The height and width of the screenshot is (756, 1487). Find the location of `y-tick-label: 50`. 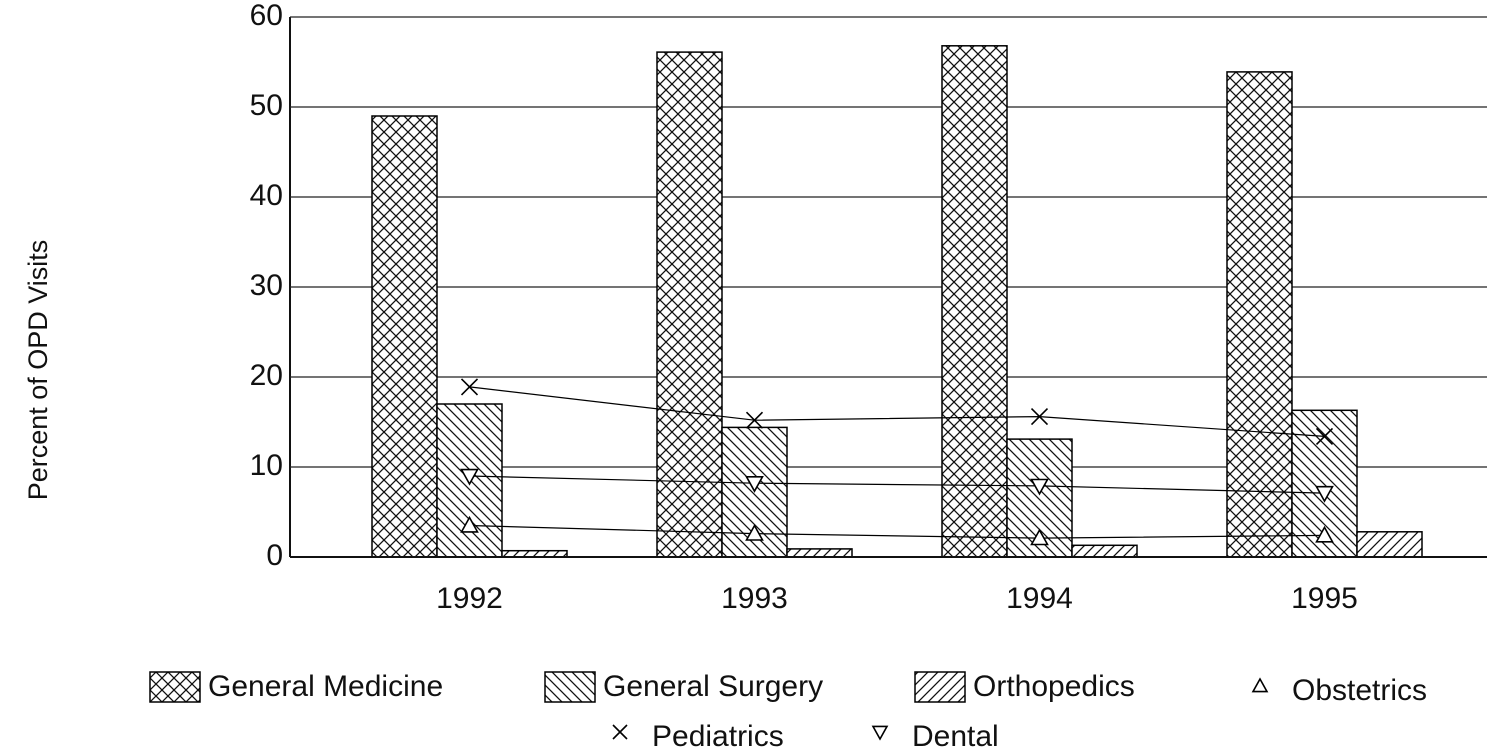

y-tick-label: 50 is located at coordinates (266, 105).